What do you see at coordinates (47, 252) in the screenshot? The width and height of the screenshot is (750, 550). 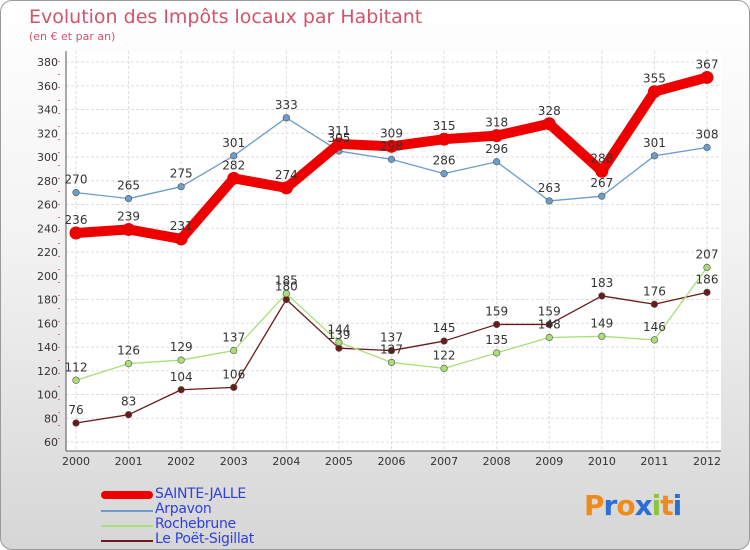 I see `y-tick-label: 220` at bounding box center [47, 252].